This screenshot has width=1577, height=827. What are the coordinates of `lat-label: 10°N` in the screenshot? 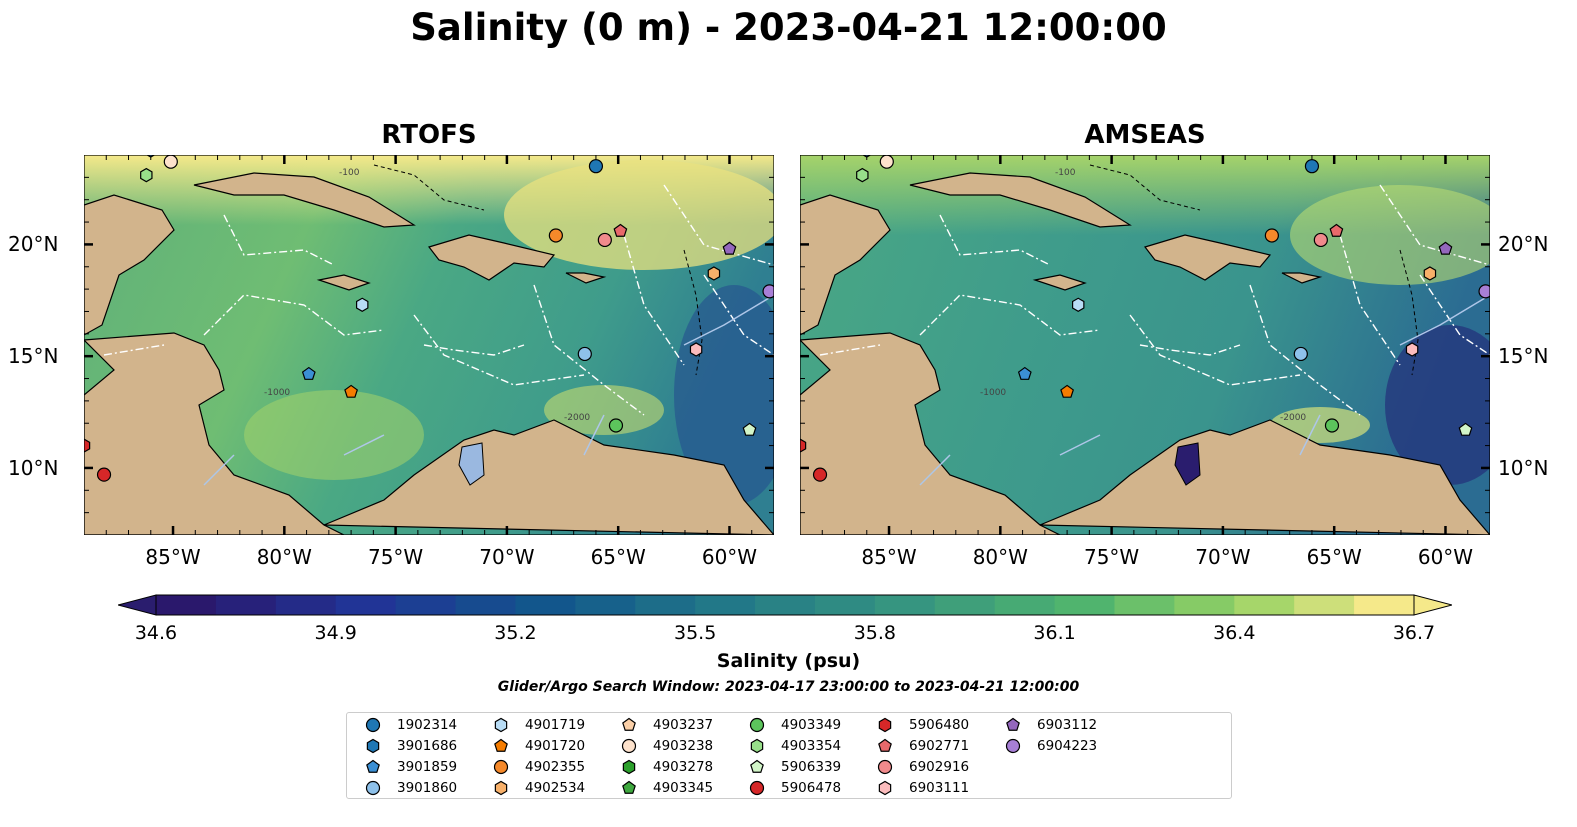 It's located at (1523, 467).